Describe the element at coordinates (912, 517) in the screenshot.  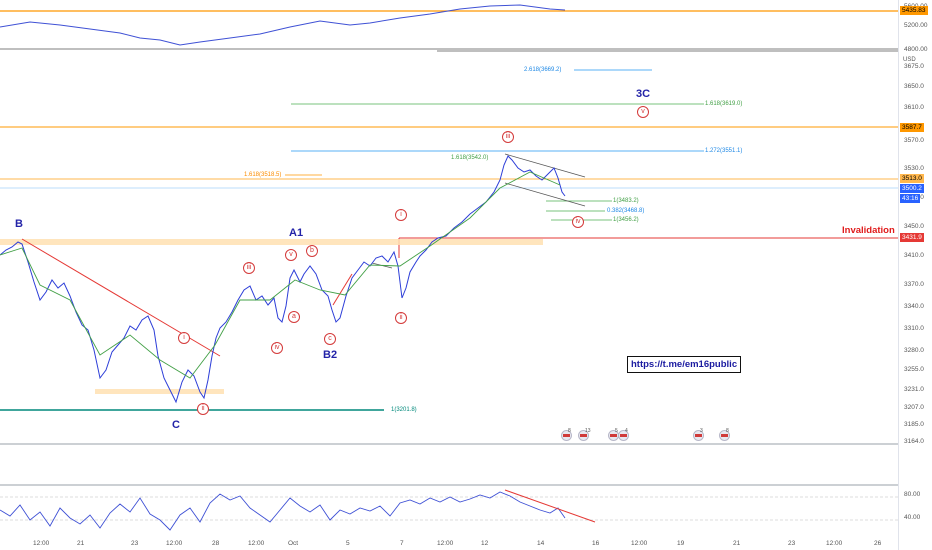
I see `rsi-tick: 40.00` at that location.